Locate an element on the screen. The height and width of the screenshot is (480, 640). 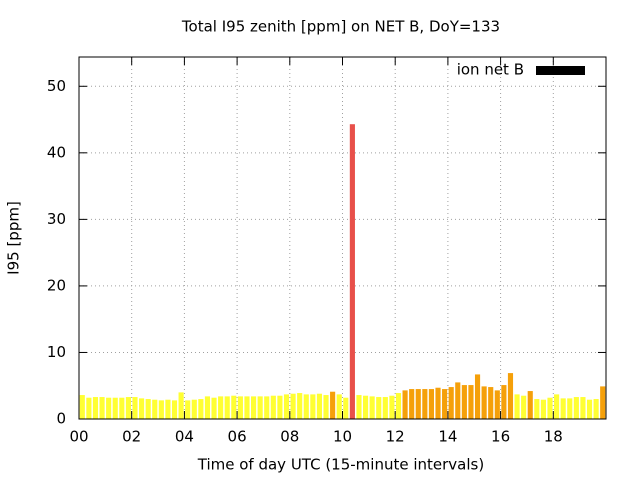
x-tick-label: 08 is located at coordinates (289, 437).